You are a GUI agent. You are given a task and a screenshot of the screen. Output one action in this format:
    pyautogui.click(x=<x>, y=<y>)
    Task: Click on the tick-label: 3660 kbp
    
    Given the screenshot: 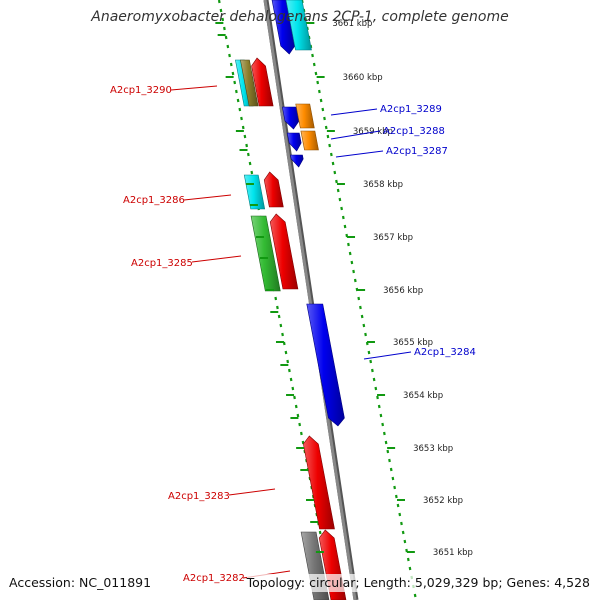 What is the action you would take?
    pyautogui.click(x=363, y=78)
    